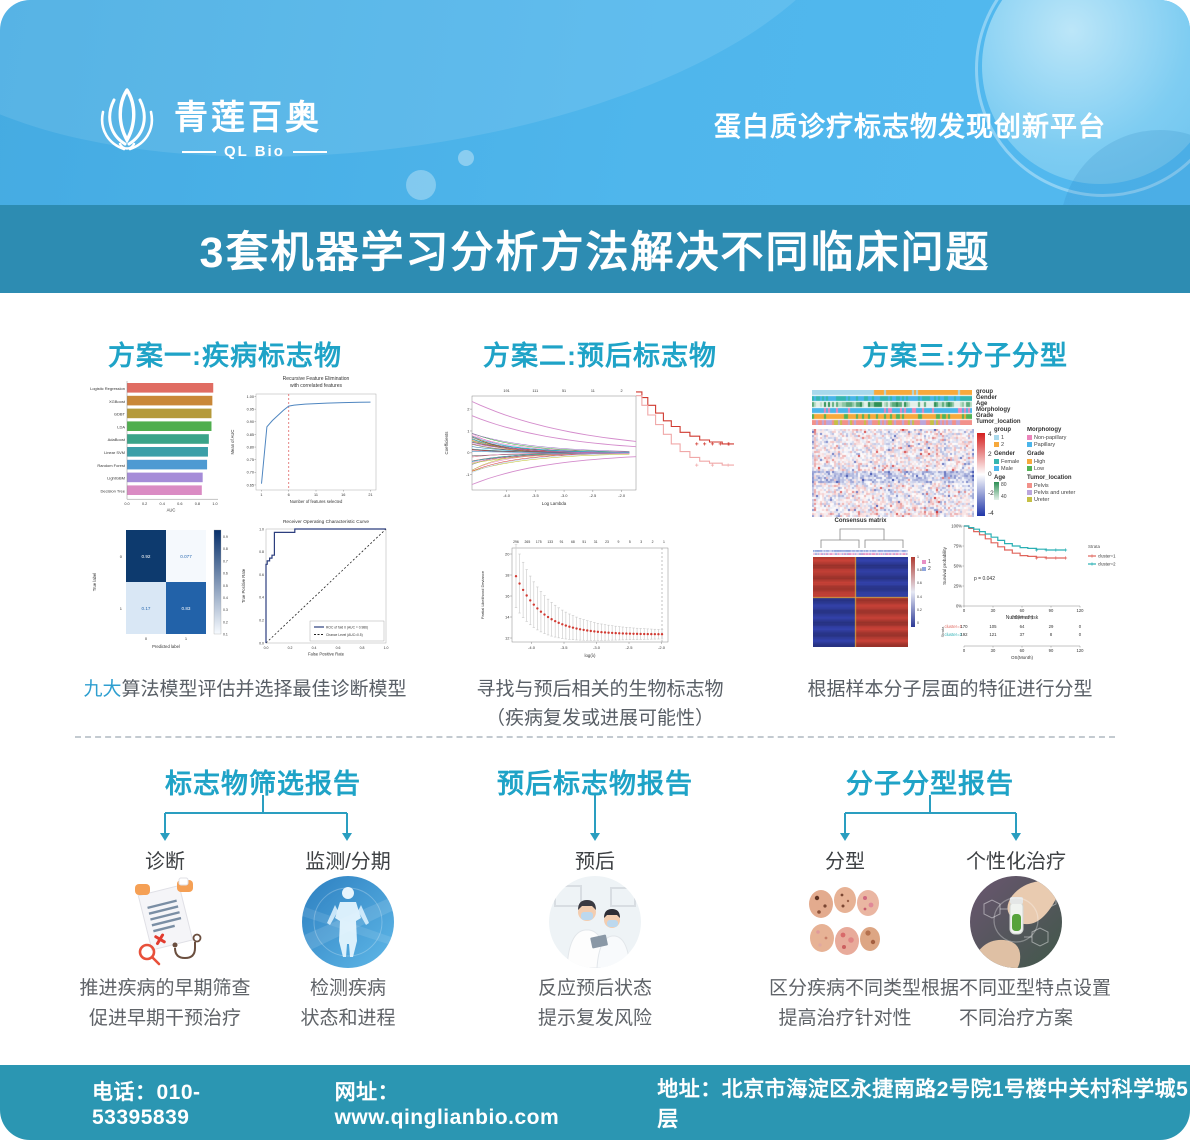  What do you see at coordinates (1081, 650) in the screenshot?
I see `svg-text: 120` at bounding box center [1081, 650].